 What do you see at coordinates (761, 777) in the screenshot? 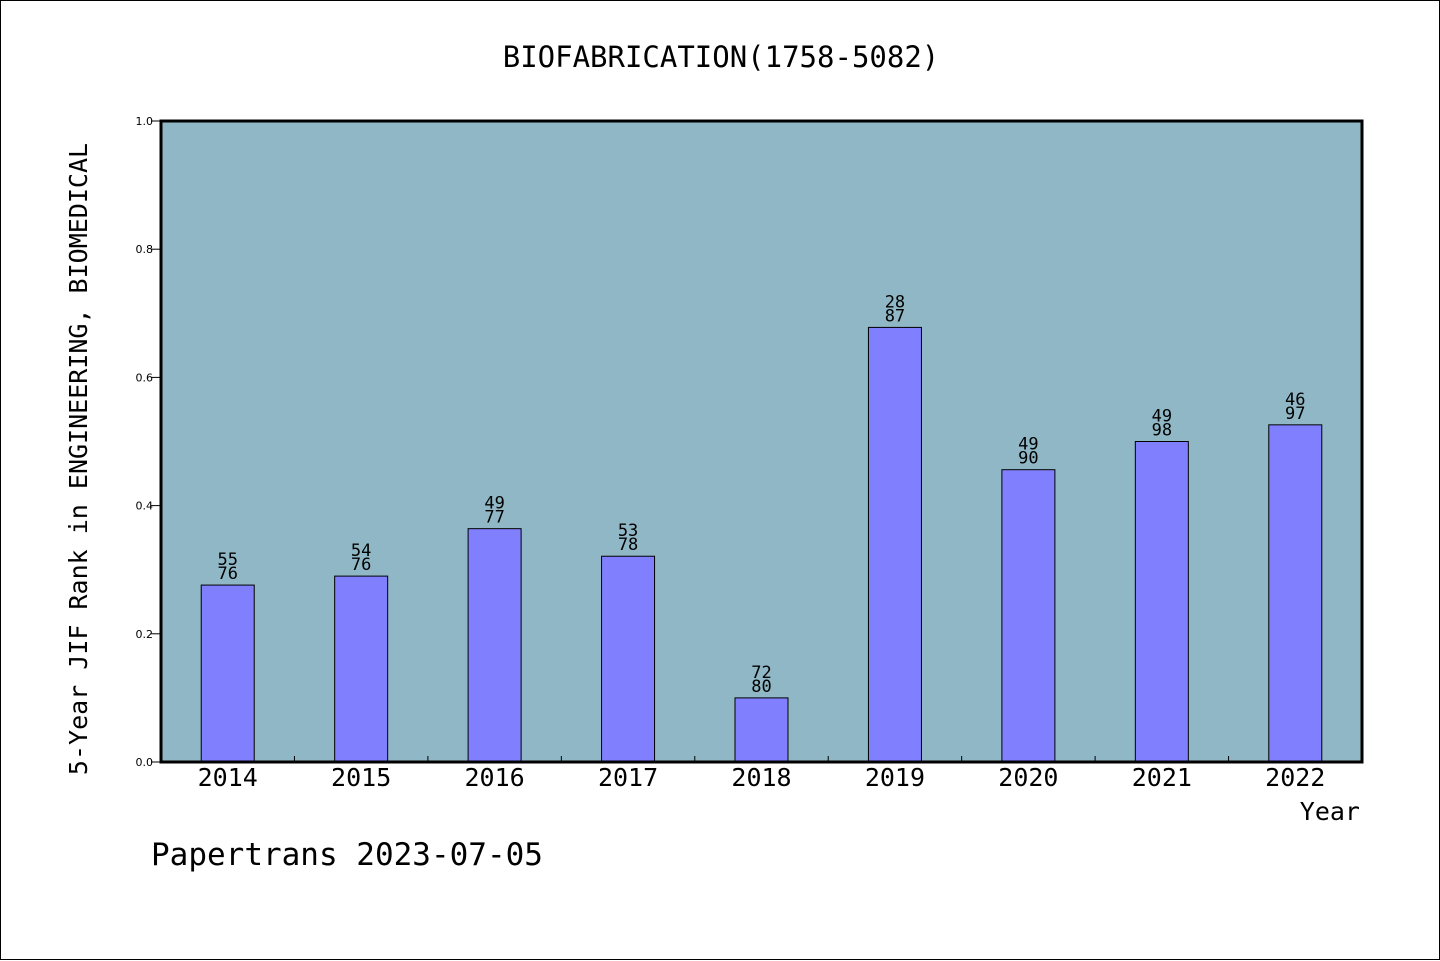
I see `x-tick-label-2018: 2018` at bounding box center [761, 777].